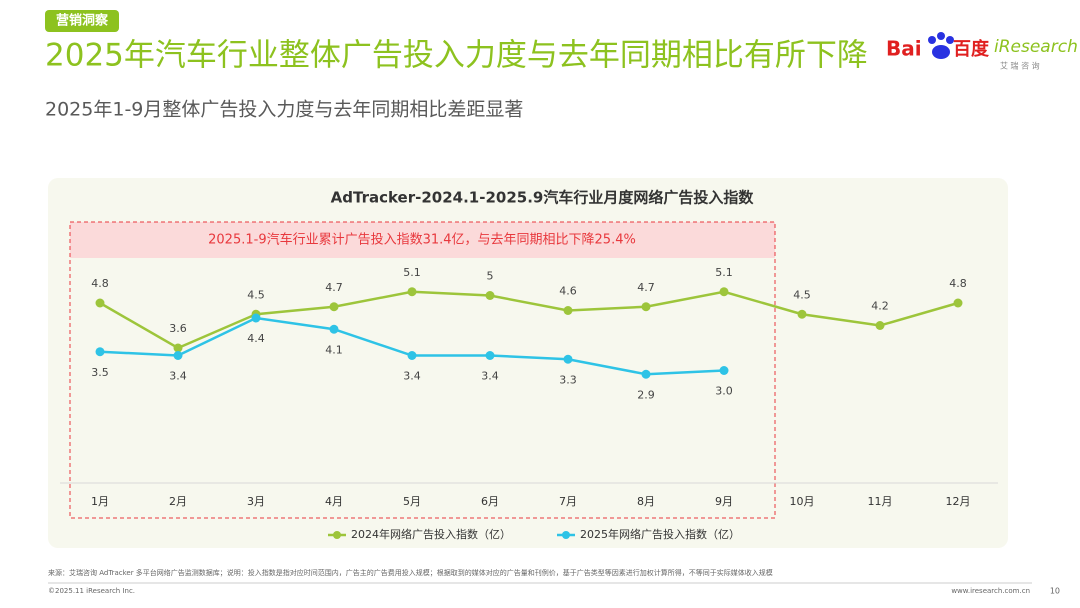 Image resolution: width=1080 pixels, height=608 pixels. Describe the element at coordinates (91, 591) in the screenshot. I see `copyright: ©2025.11 iResearch Inc.` at that location.